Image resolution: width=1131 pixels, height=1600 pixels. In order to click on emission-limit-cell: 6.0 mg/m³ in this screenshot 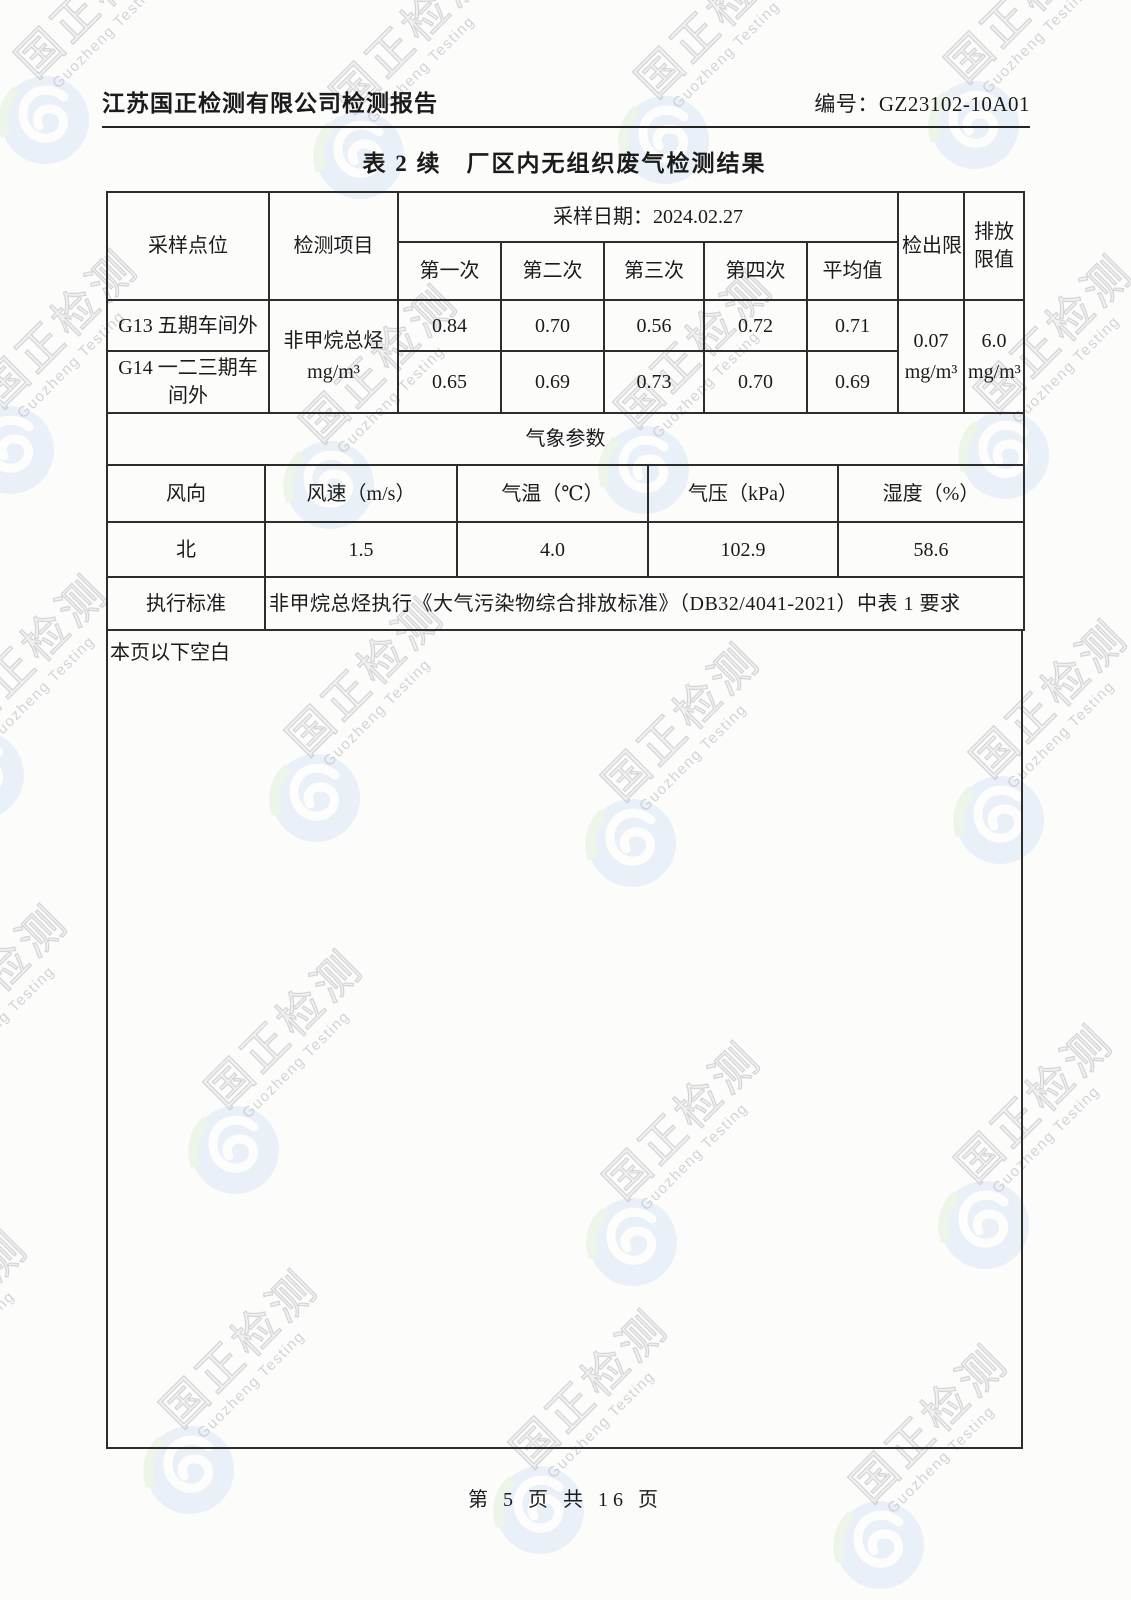, I will do `click(994, 356)`.